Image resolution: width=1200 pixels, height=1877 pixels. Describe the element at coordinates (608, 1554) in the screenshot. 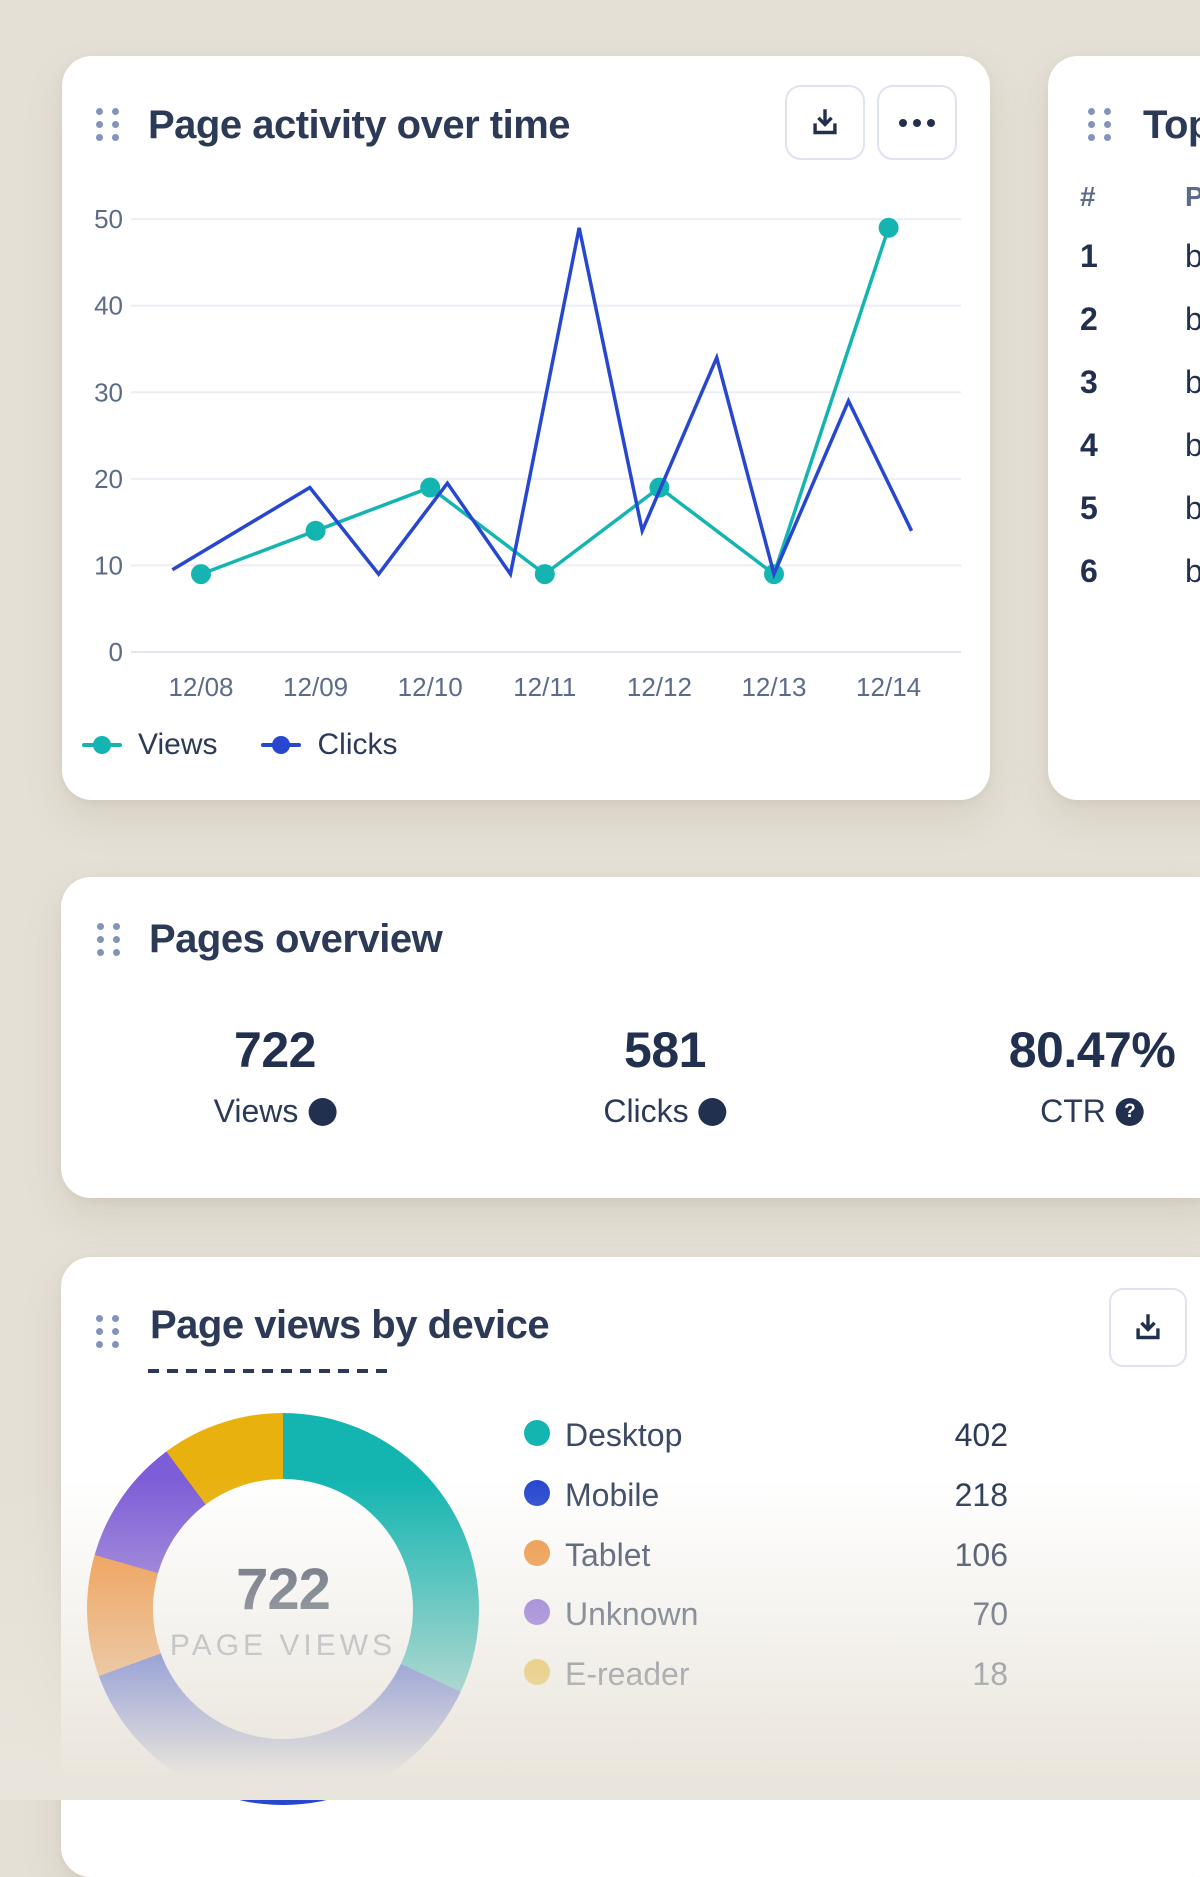

I see `device-label: Tablet` at that location.